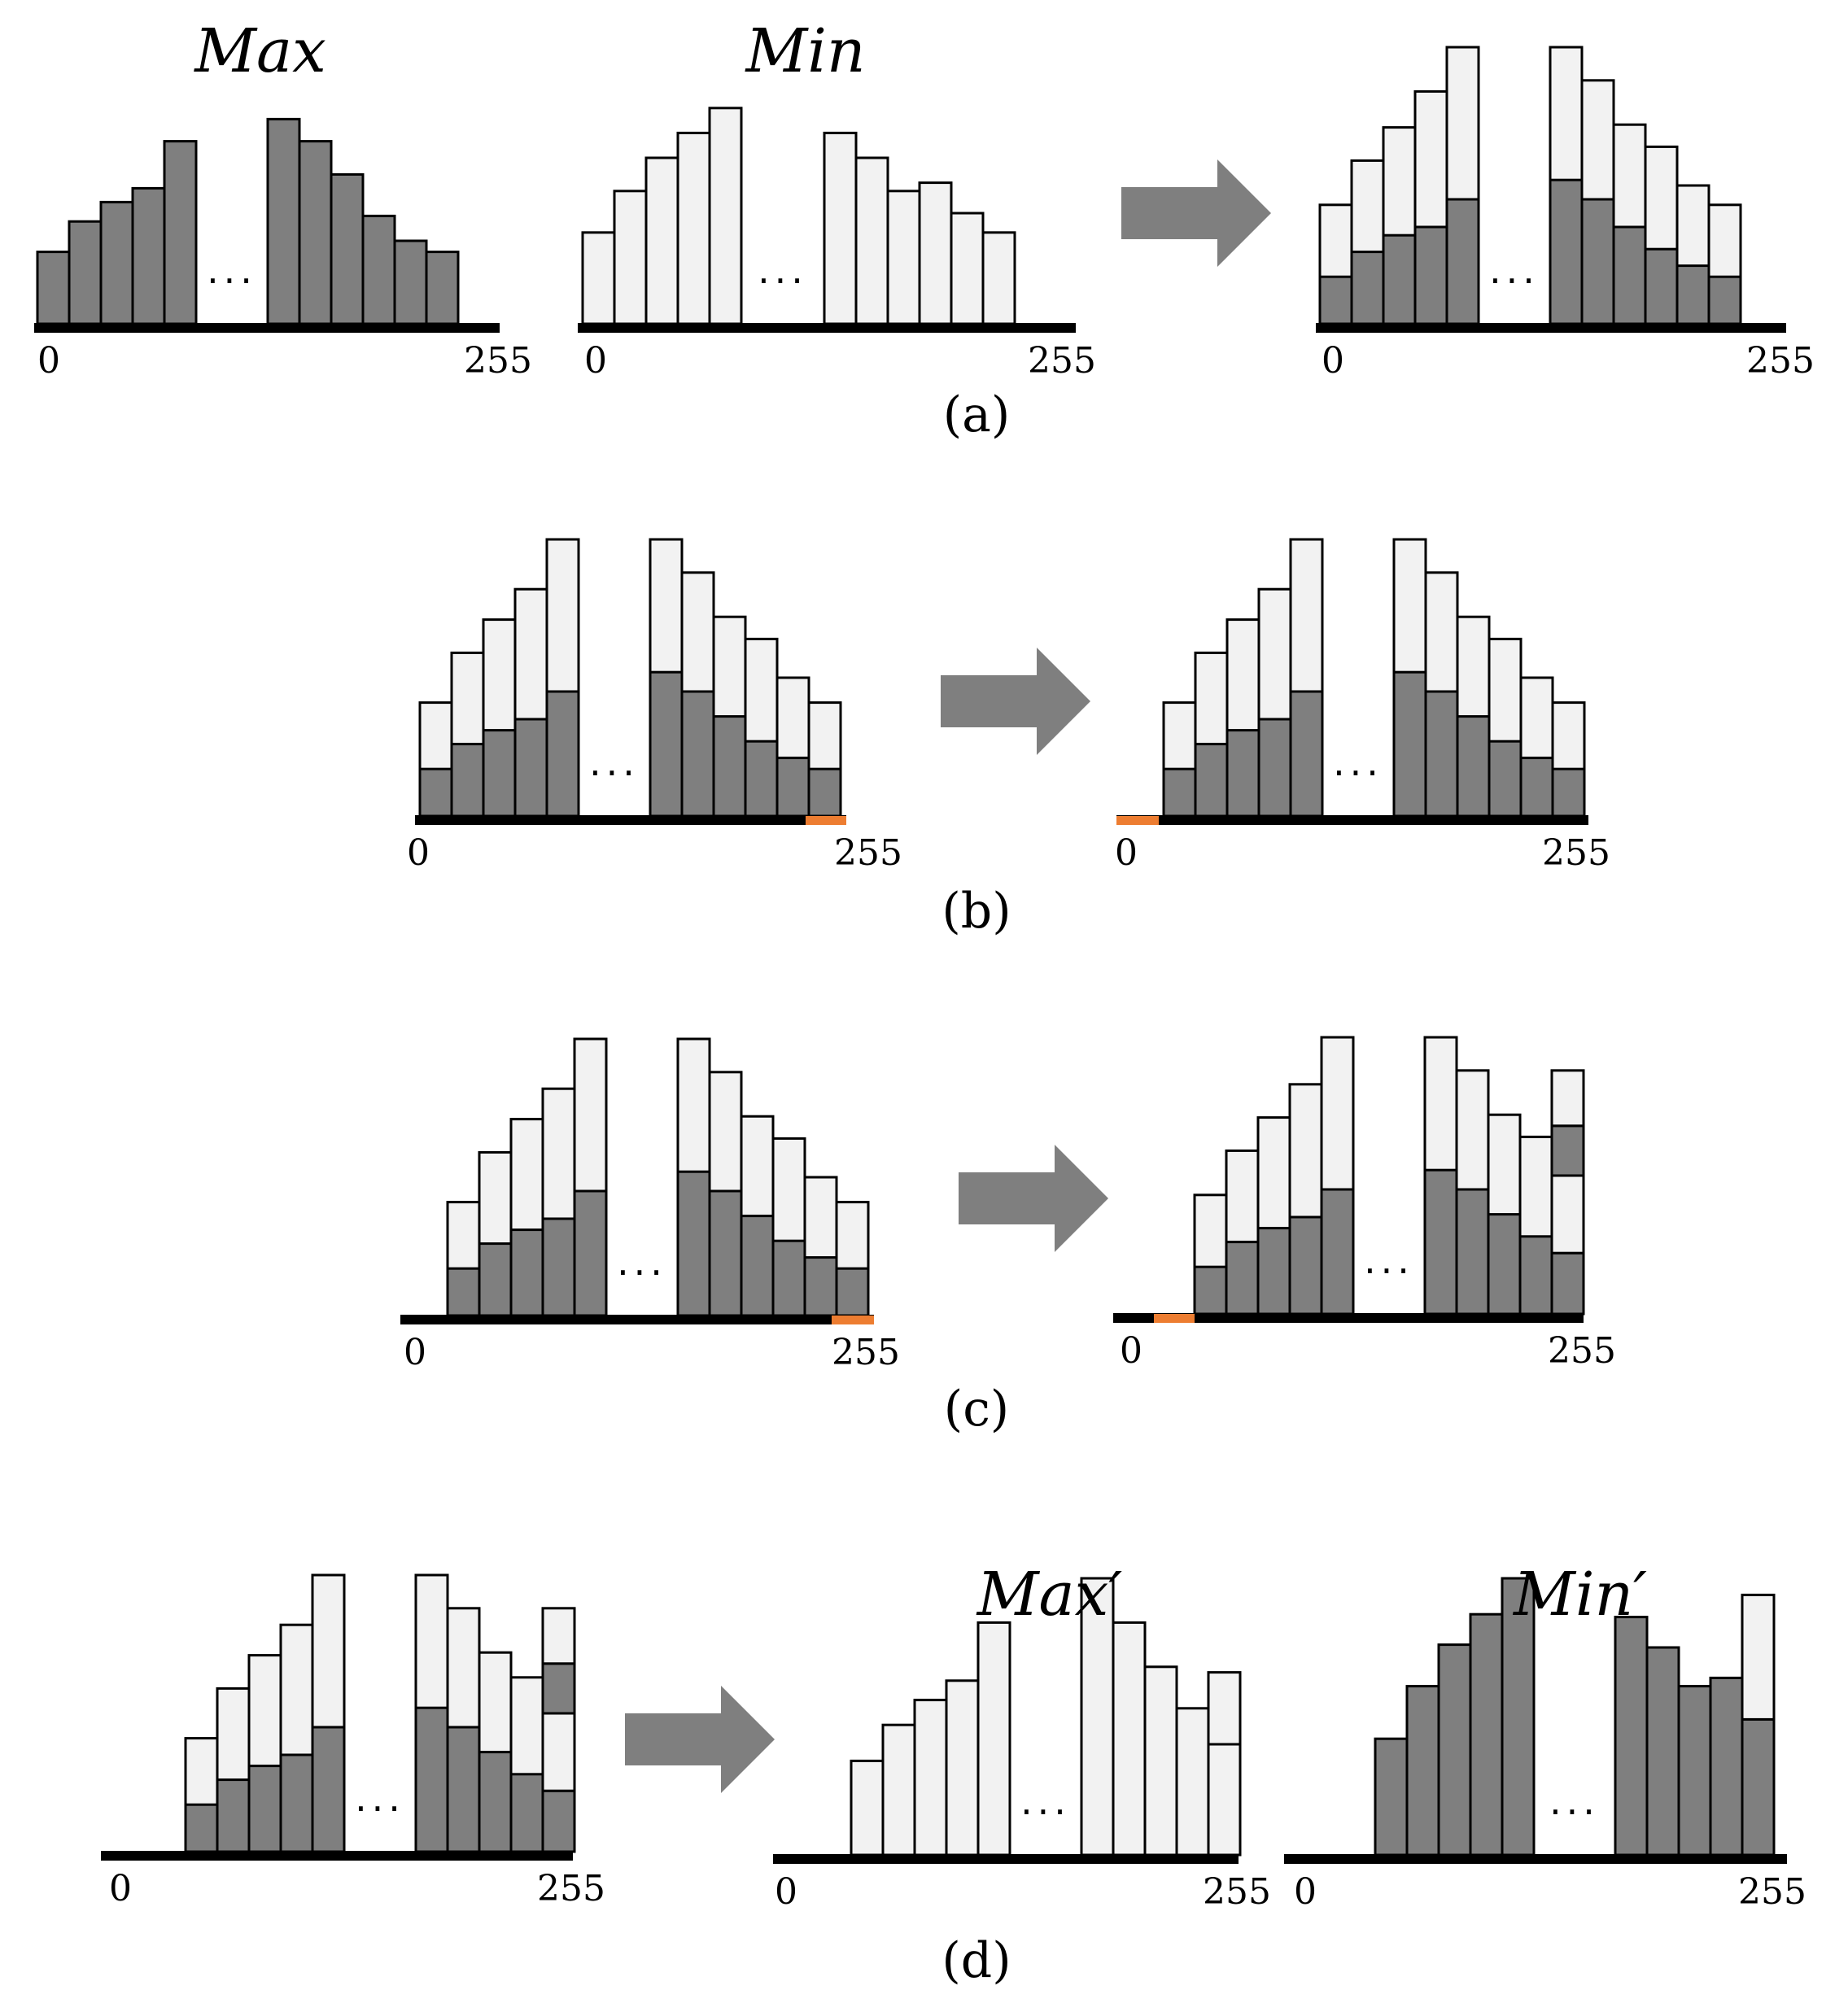 The height and width of the screenshot is (2016, 1848). Describe the element at coordinates (1022, 1737) in the screenshot. I see `histogram: ... 0 255 Max′` at that location.